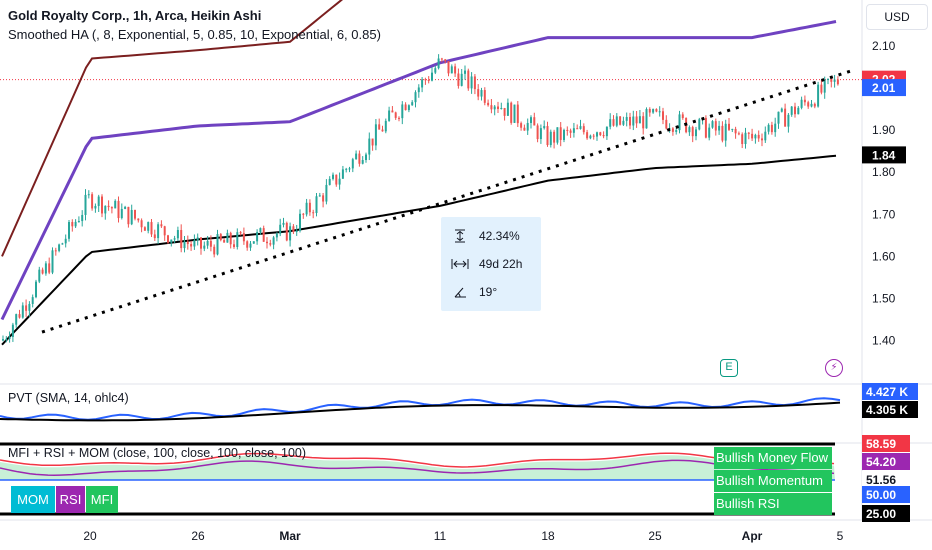 Image resolution: width=932 pixels, height=550 pixels. What do you see at coordinates (897, 17) in the screenshot?
I see `currency-button: USD` at bounding box center [897, 17].